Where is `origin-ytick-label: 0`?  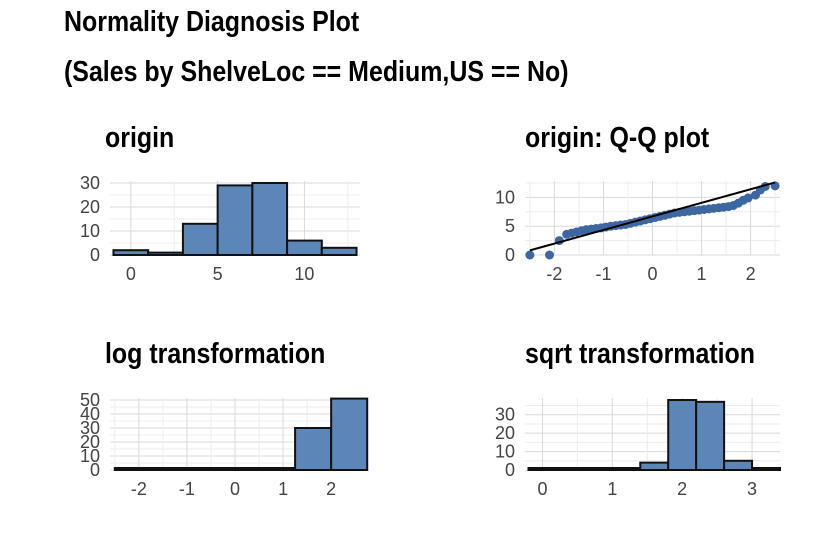
origin-ytick-label: 0 is located at coordinates (95, 255).